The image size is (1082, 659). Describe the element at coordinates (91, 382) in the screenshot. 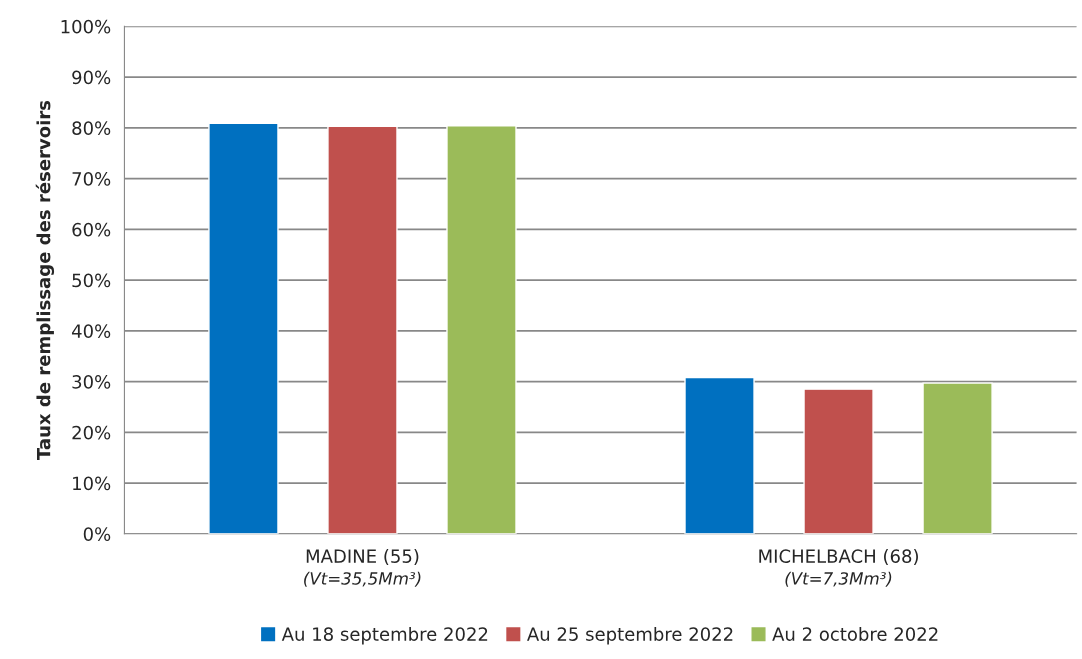

I see `y-tick-label: 30%` at that location.